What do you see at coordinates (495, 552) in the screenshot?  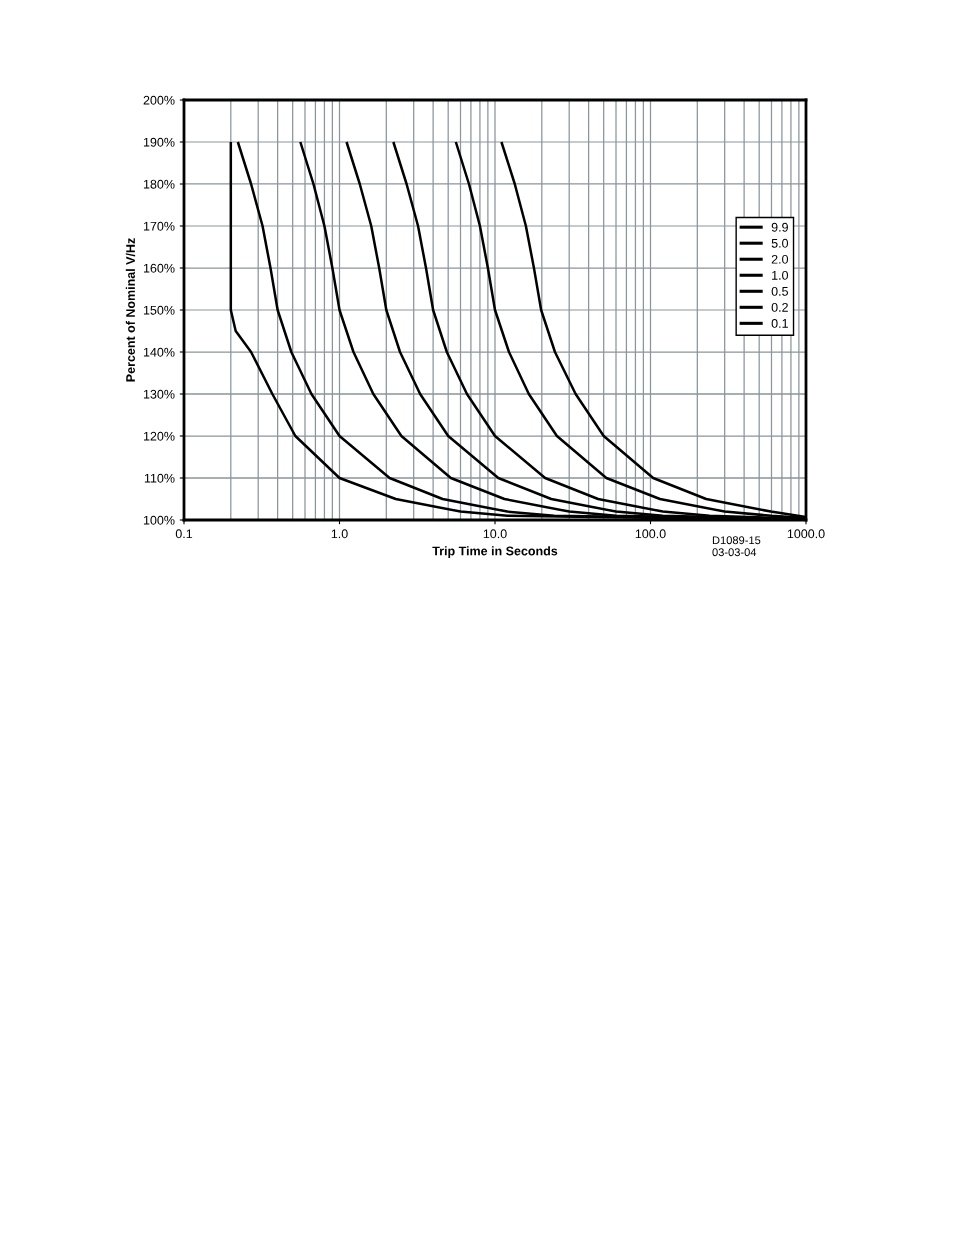 I see `x-axis-title: Trip Time in Seconds` at bounding box center [495, 552].